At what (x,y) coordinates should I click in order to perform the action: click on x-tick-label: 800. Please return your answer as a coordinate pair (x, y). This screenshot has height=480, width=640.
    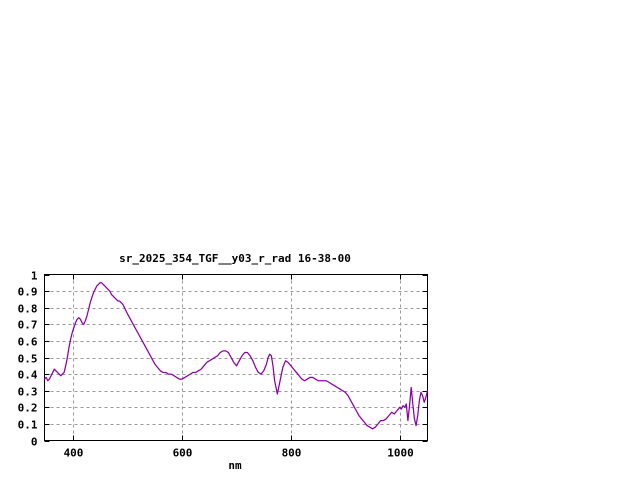
    Looking at the image, I should click on (292, 453).